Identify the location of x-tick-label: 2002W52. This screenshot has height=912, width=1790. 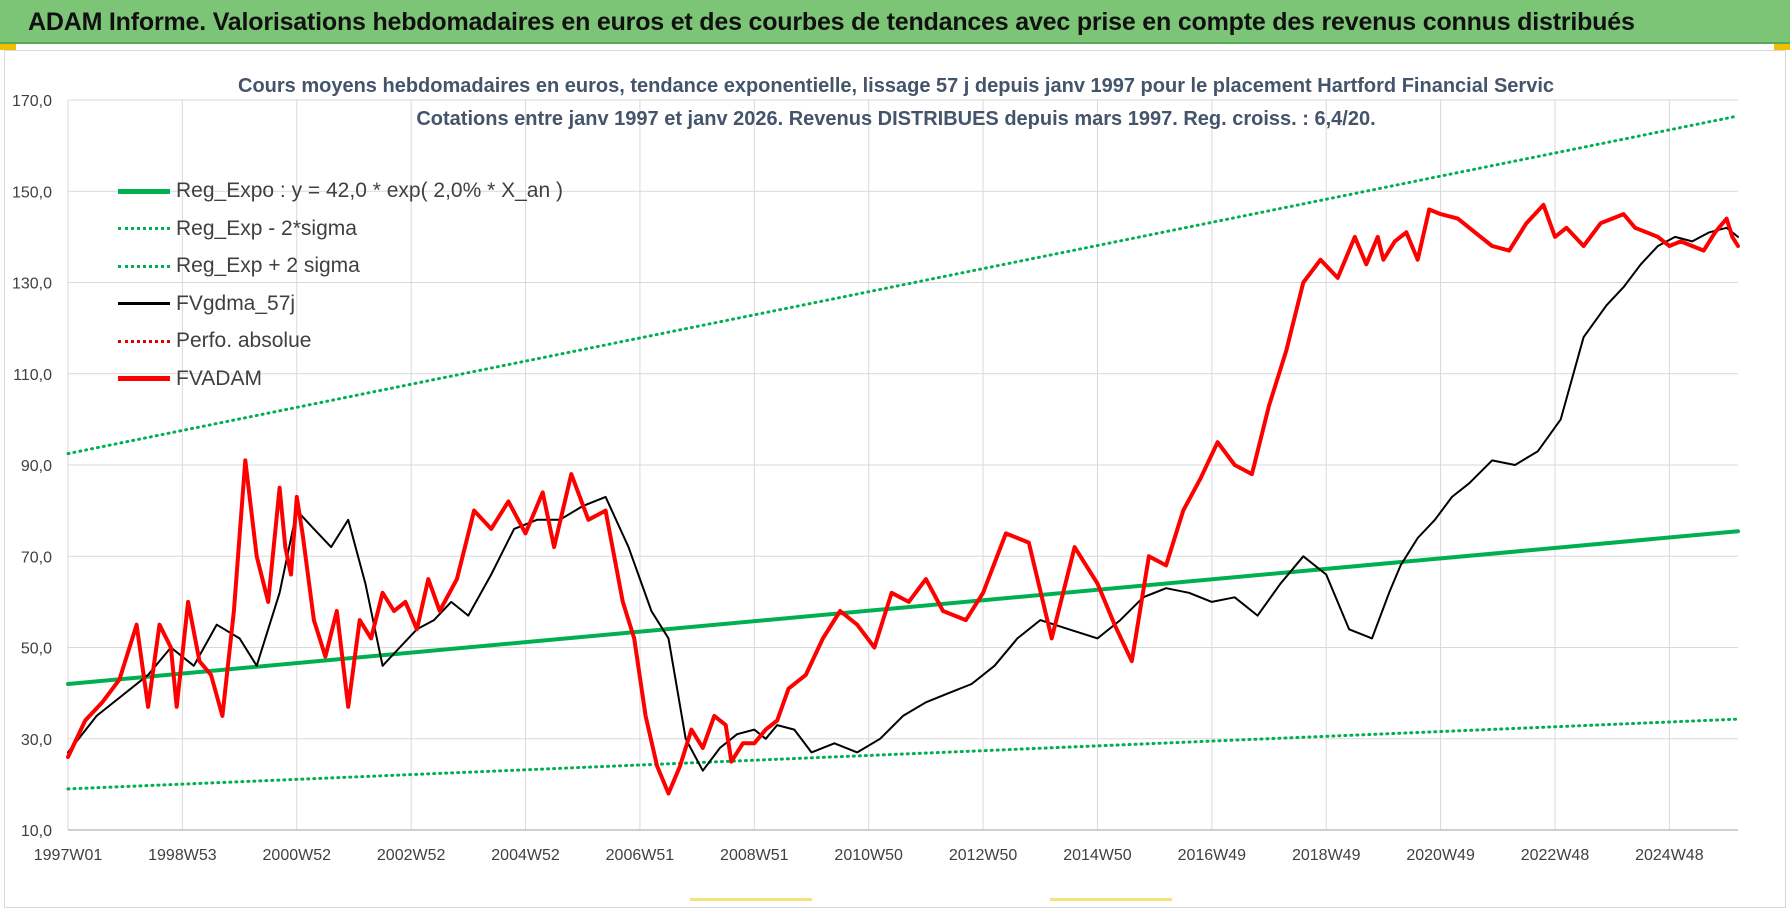
(411, 855).